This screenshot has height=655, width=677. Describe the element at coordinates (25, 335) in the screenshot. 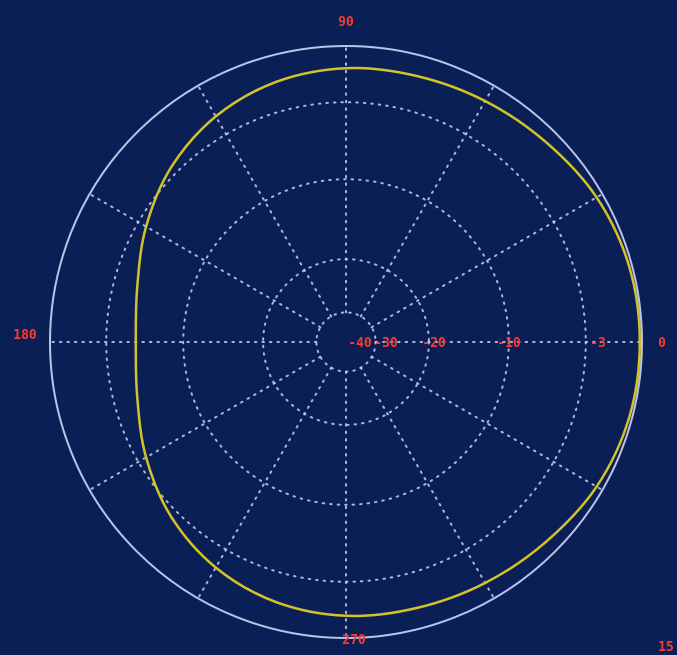

I see `angle-label-180: 180` at that location.